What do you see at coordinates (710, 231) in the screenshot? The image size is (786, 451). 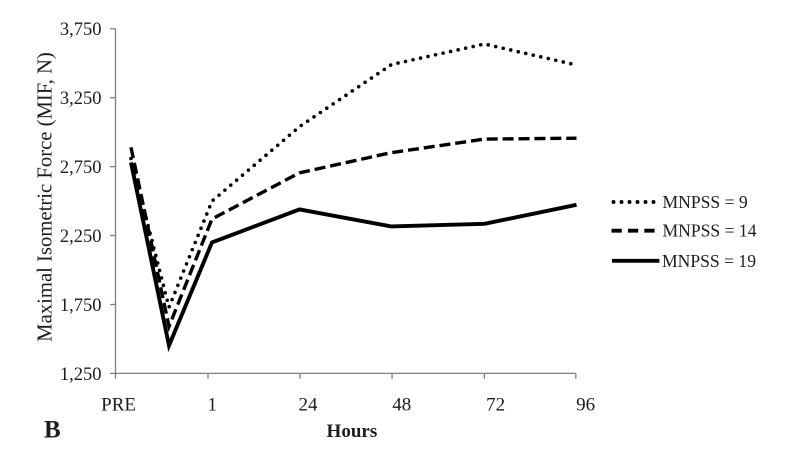 I see `svg-text: MNPSS = 14` at bounding box center [710, 231].